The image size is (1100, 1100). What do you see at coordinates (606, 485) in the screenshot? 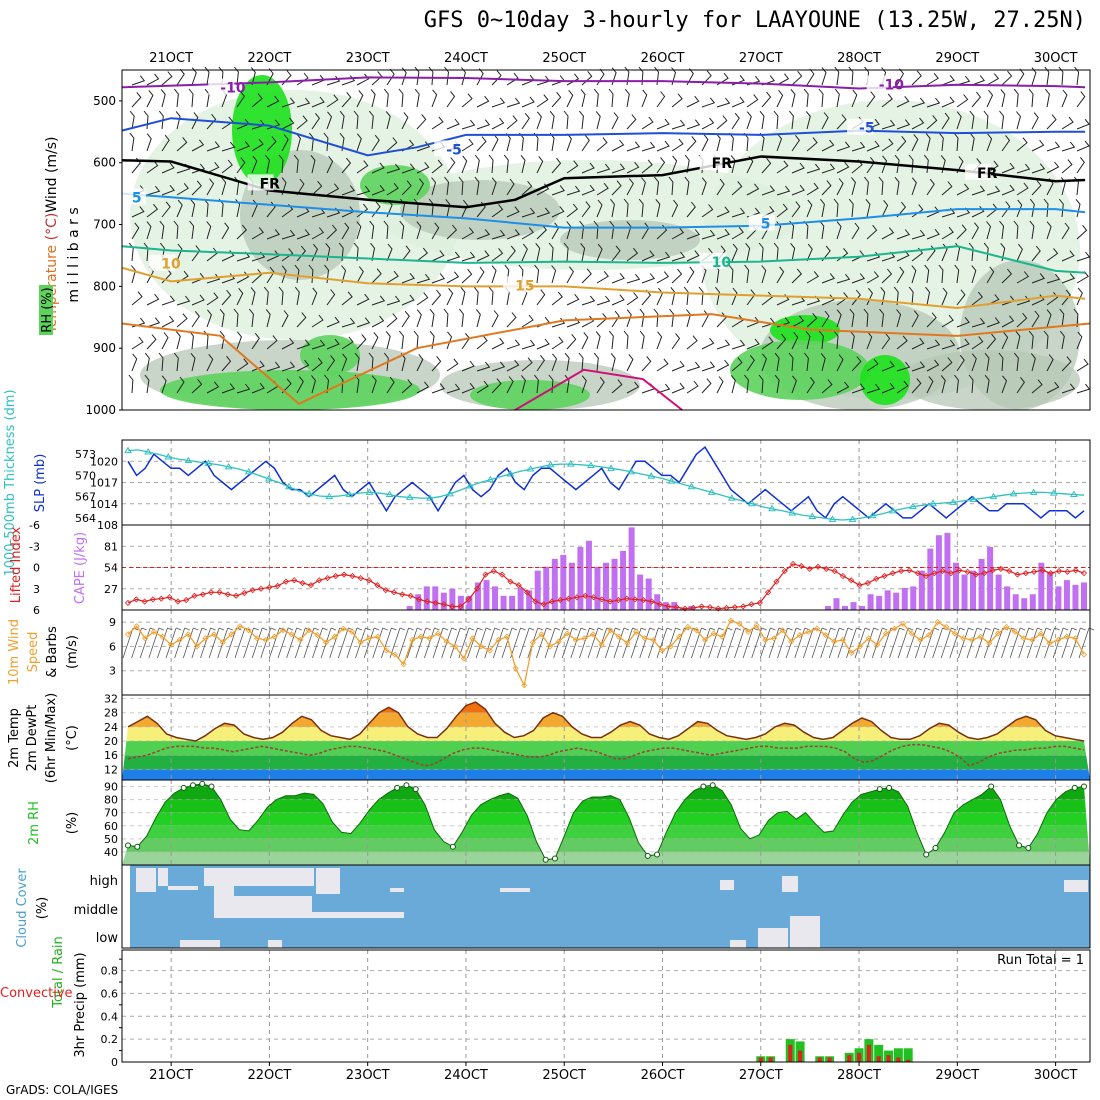
I see `thickness-line` at bounding box center [606, 485].